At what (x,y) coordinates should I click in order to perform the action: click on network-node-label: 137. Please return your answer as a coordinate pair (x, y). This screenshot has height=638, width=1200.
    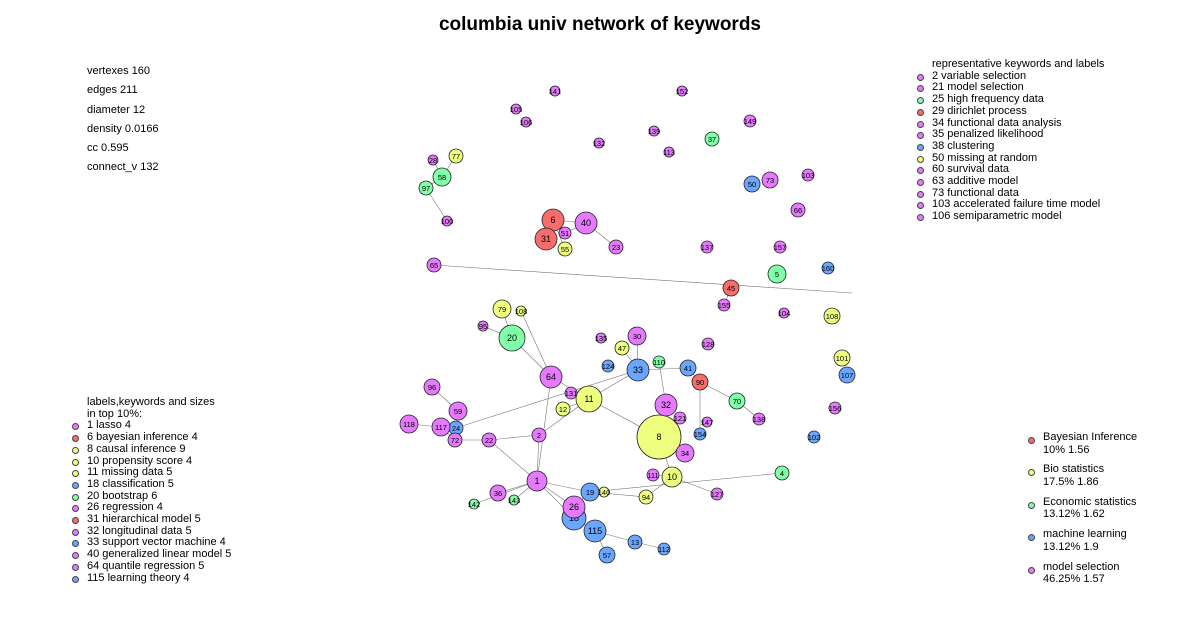
    Looking at the image, I should click on (707, 247).